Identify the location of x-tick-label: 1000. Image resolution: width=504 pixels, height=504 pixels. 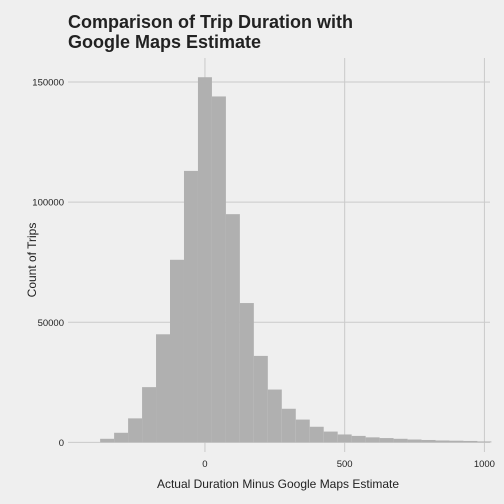
(484, 464).